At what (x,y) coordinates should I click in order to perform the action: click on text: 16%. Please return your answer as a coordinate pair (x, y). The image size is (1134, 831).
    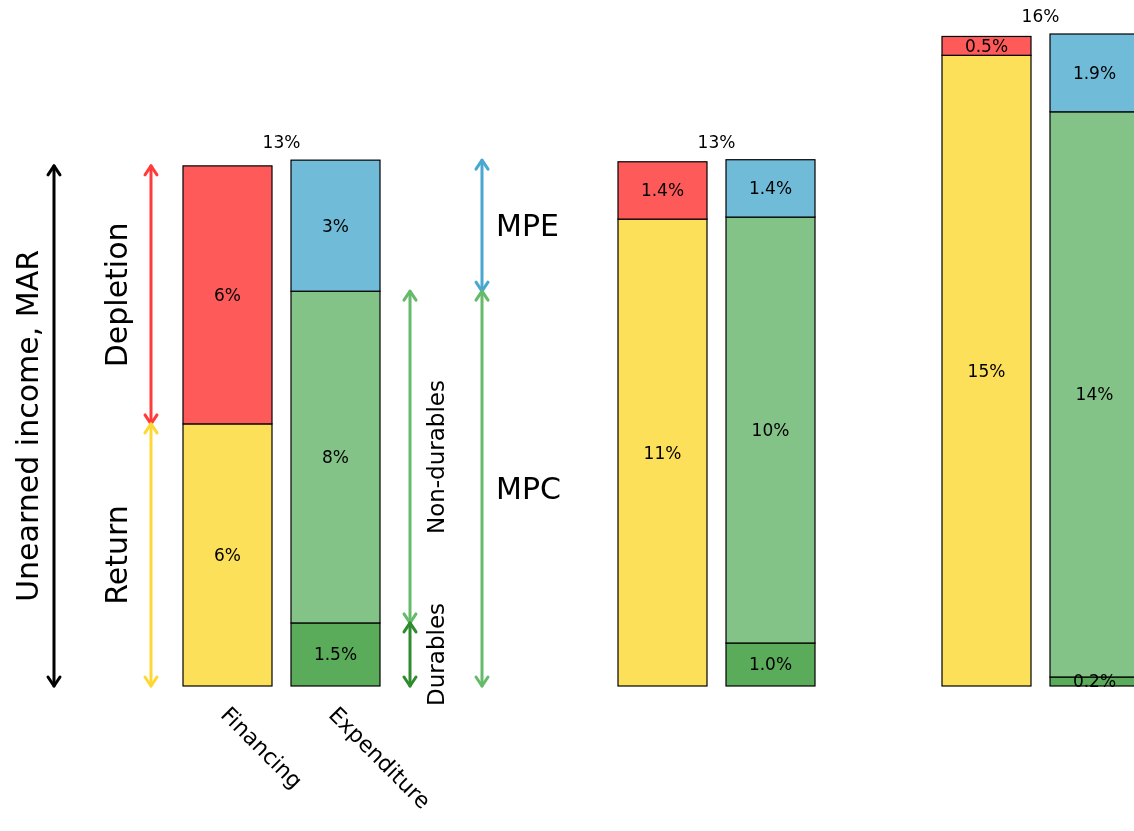
    Looking at the image, I should click on (1040, 16).